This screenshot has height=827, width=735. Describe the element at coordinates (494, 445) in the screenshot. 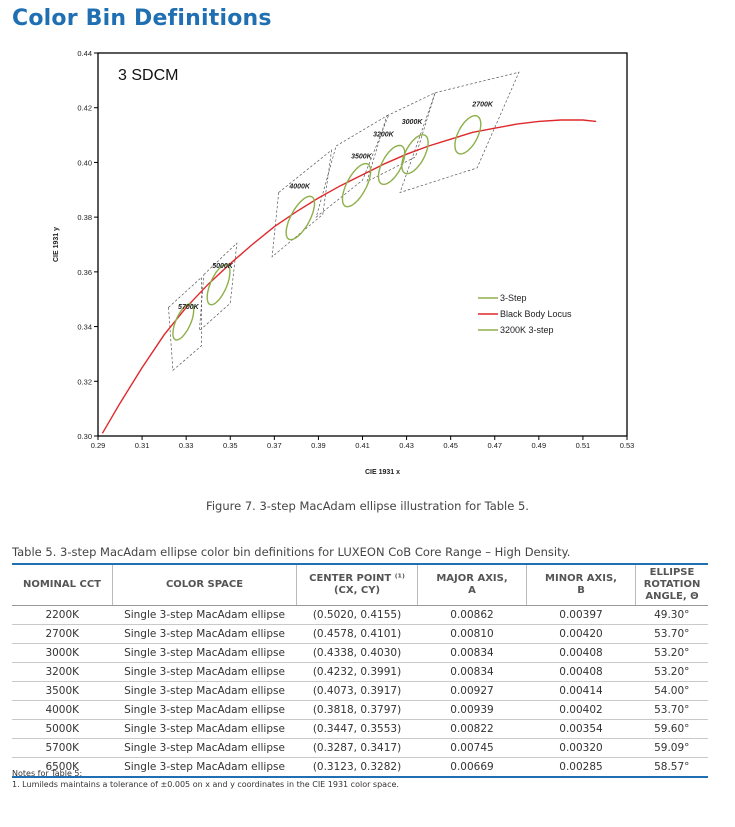

I see `x-tick-label: 0.47` at that location.